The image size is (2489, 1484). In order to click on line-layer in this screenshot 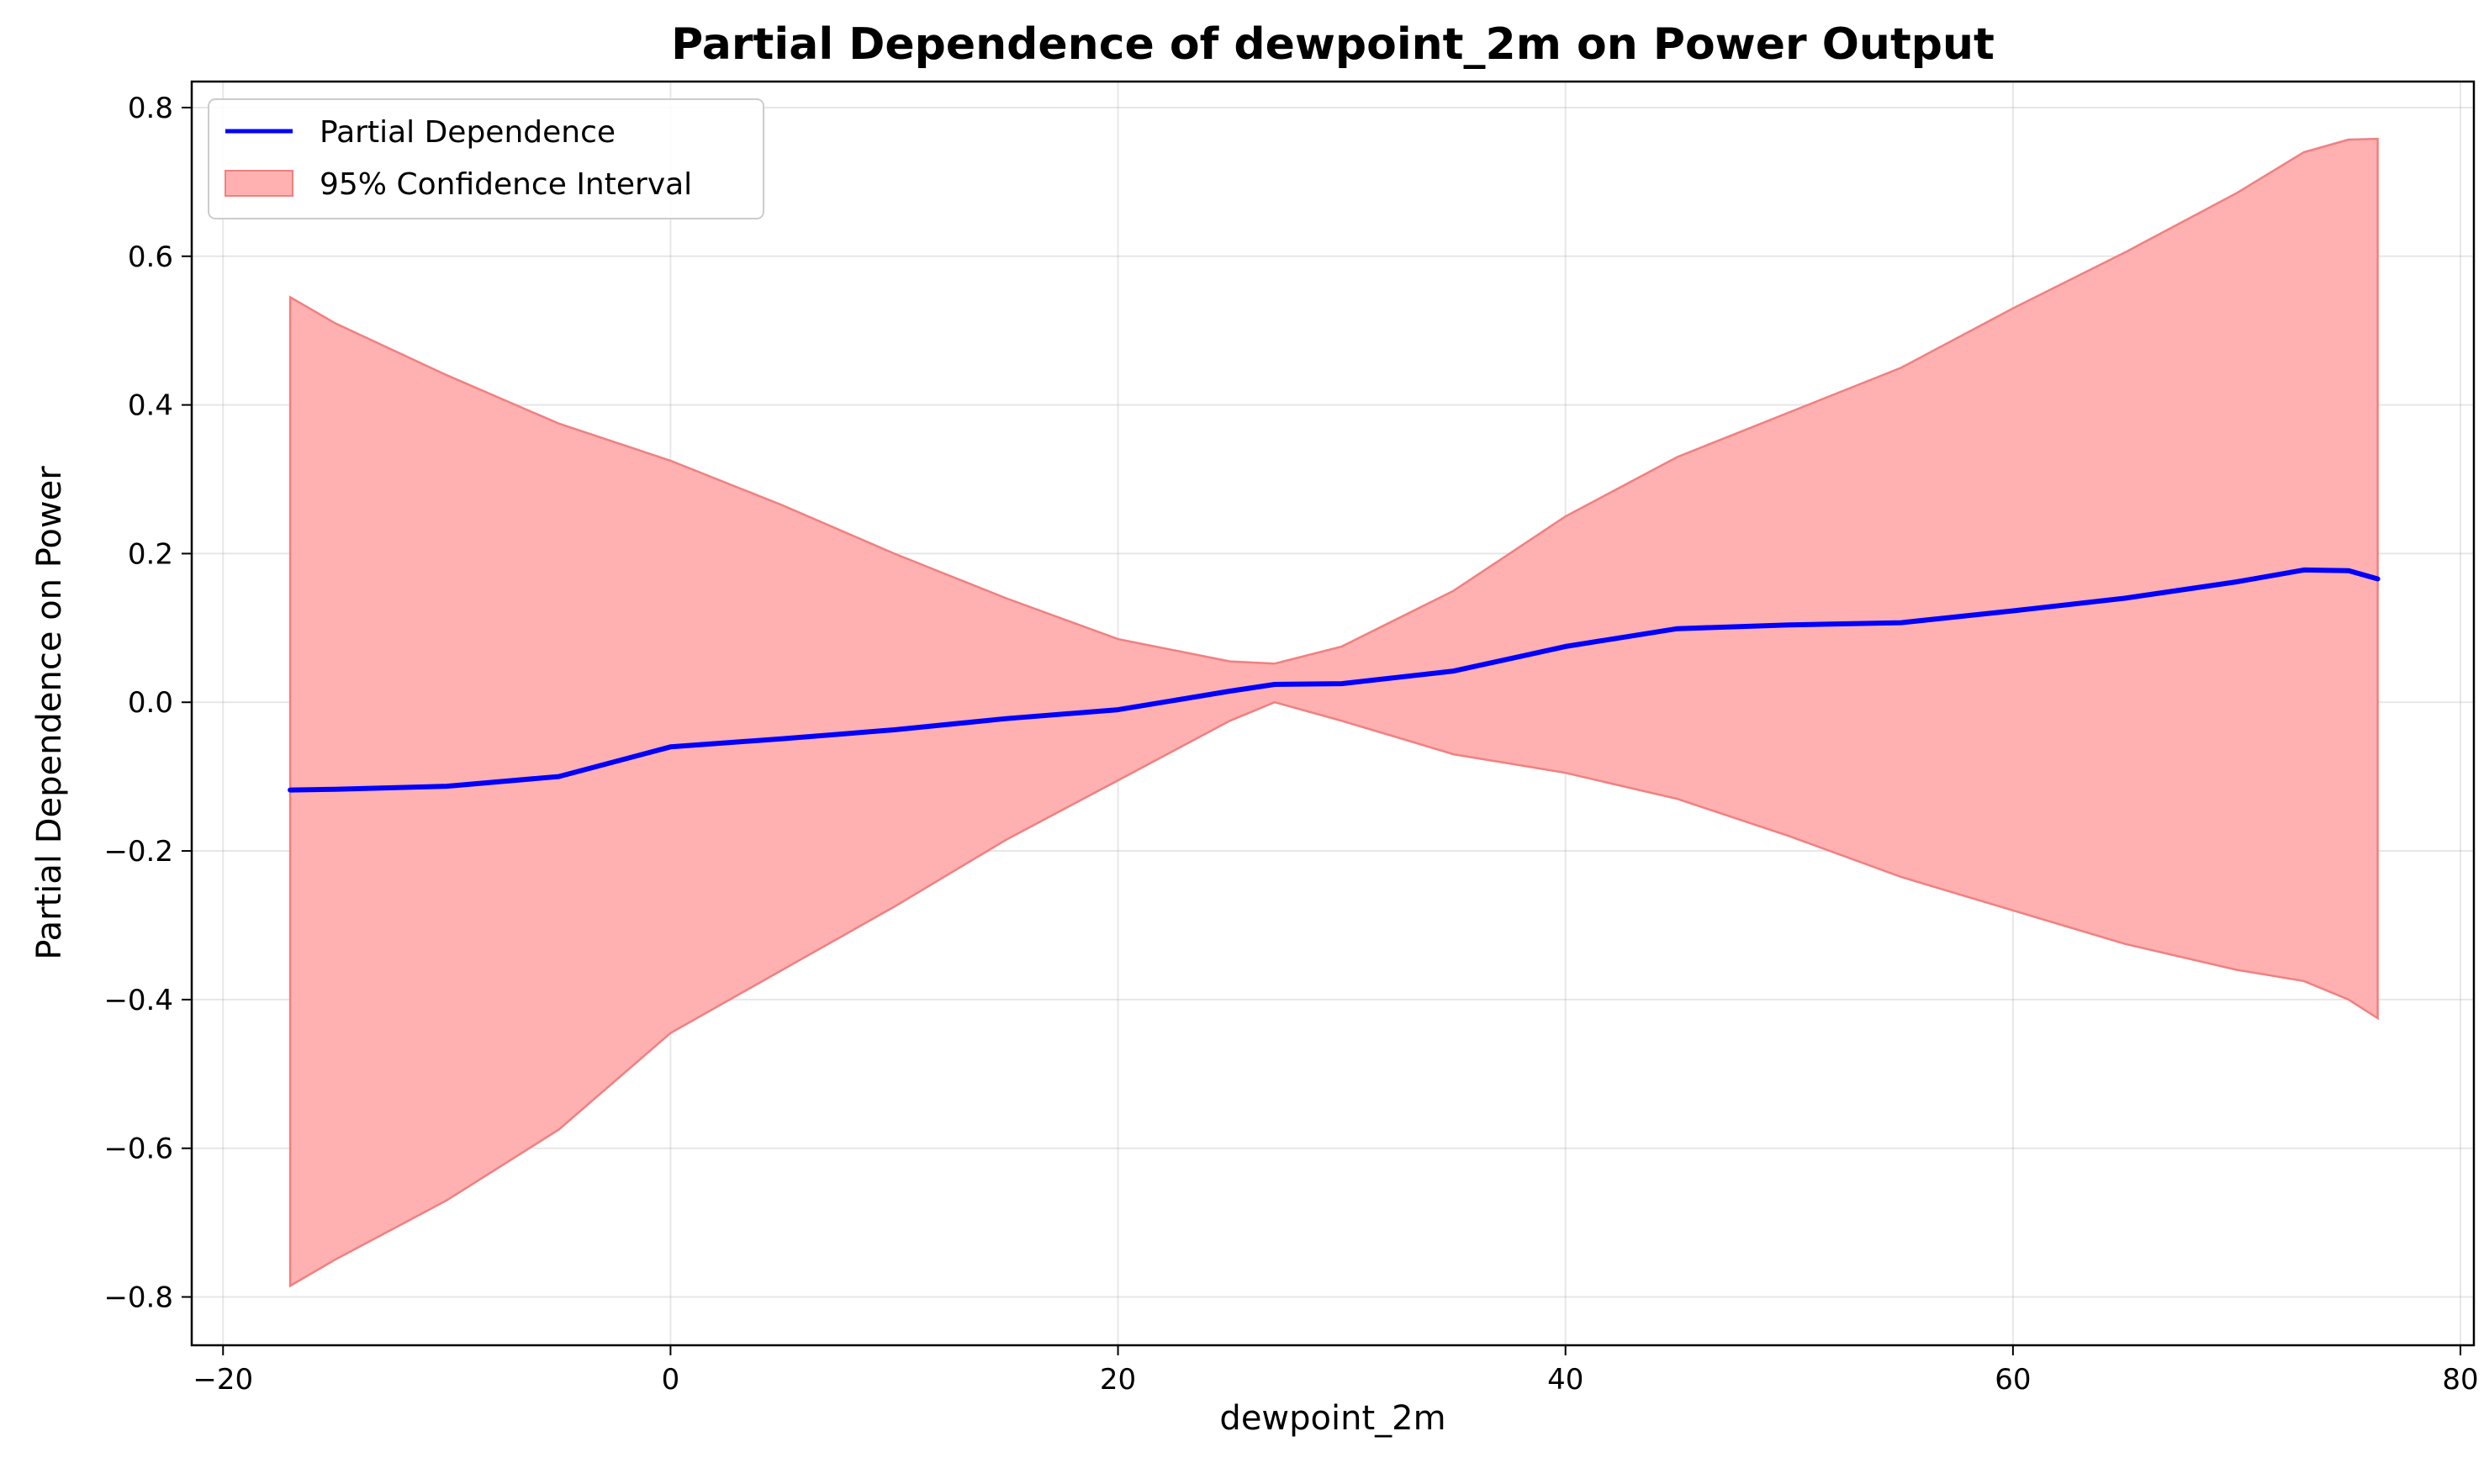, I will do `click(1334, 680)`.